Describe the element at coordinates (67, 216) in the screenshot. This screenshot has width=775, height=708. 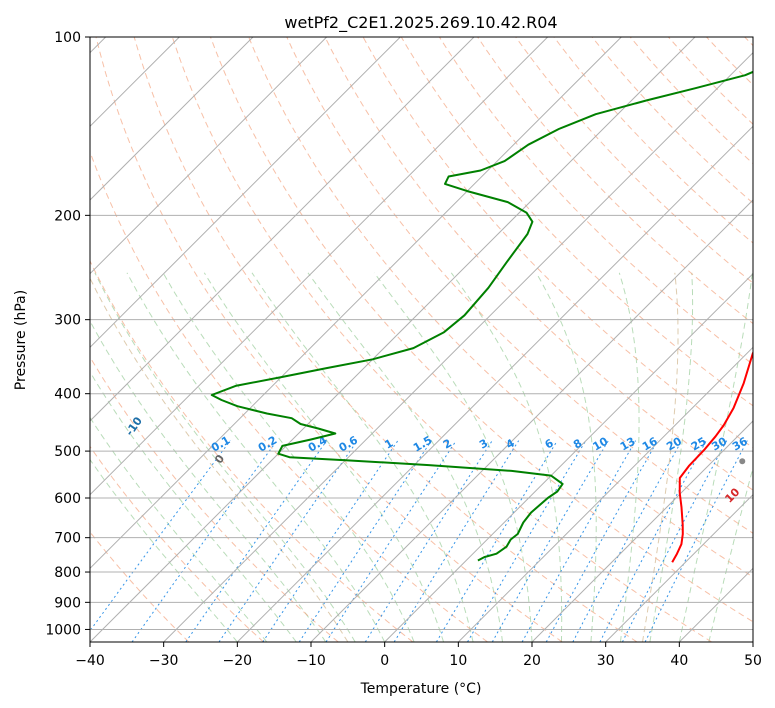
I see `y-tick-label: 200` at that location.